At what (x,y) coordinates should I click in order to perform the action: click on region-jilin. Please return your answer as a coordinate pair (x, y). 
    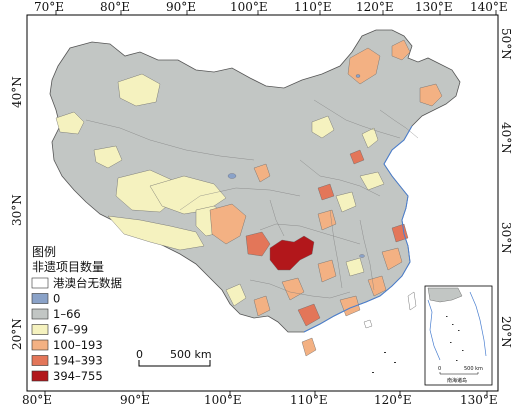
    Looking at the image, I should click on (431, 95).